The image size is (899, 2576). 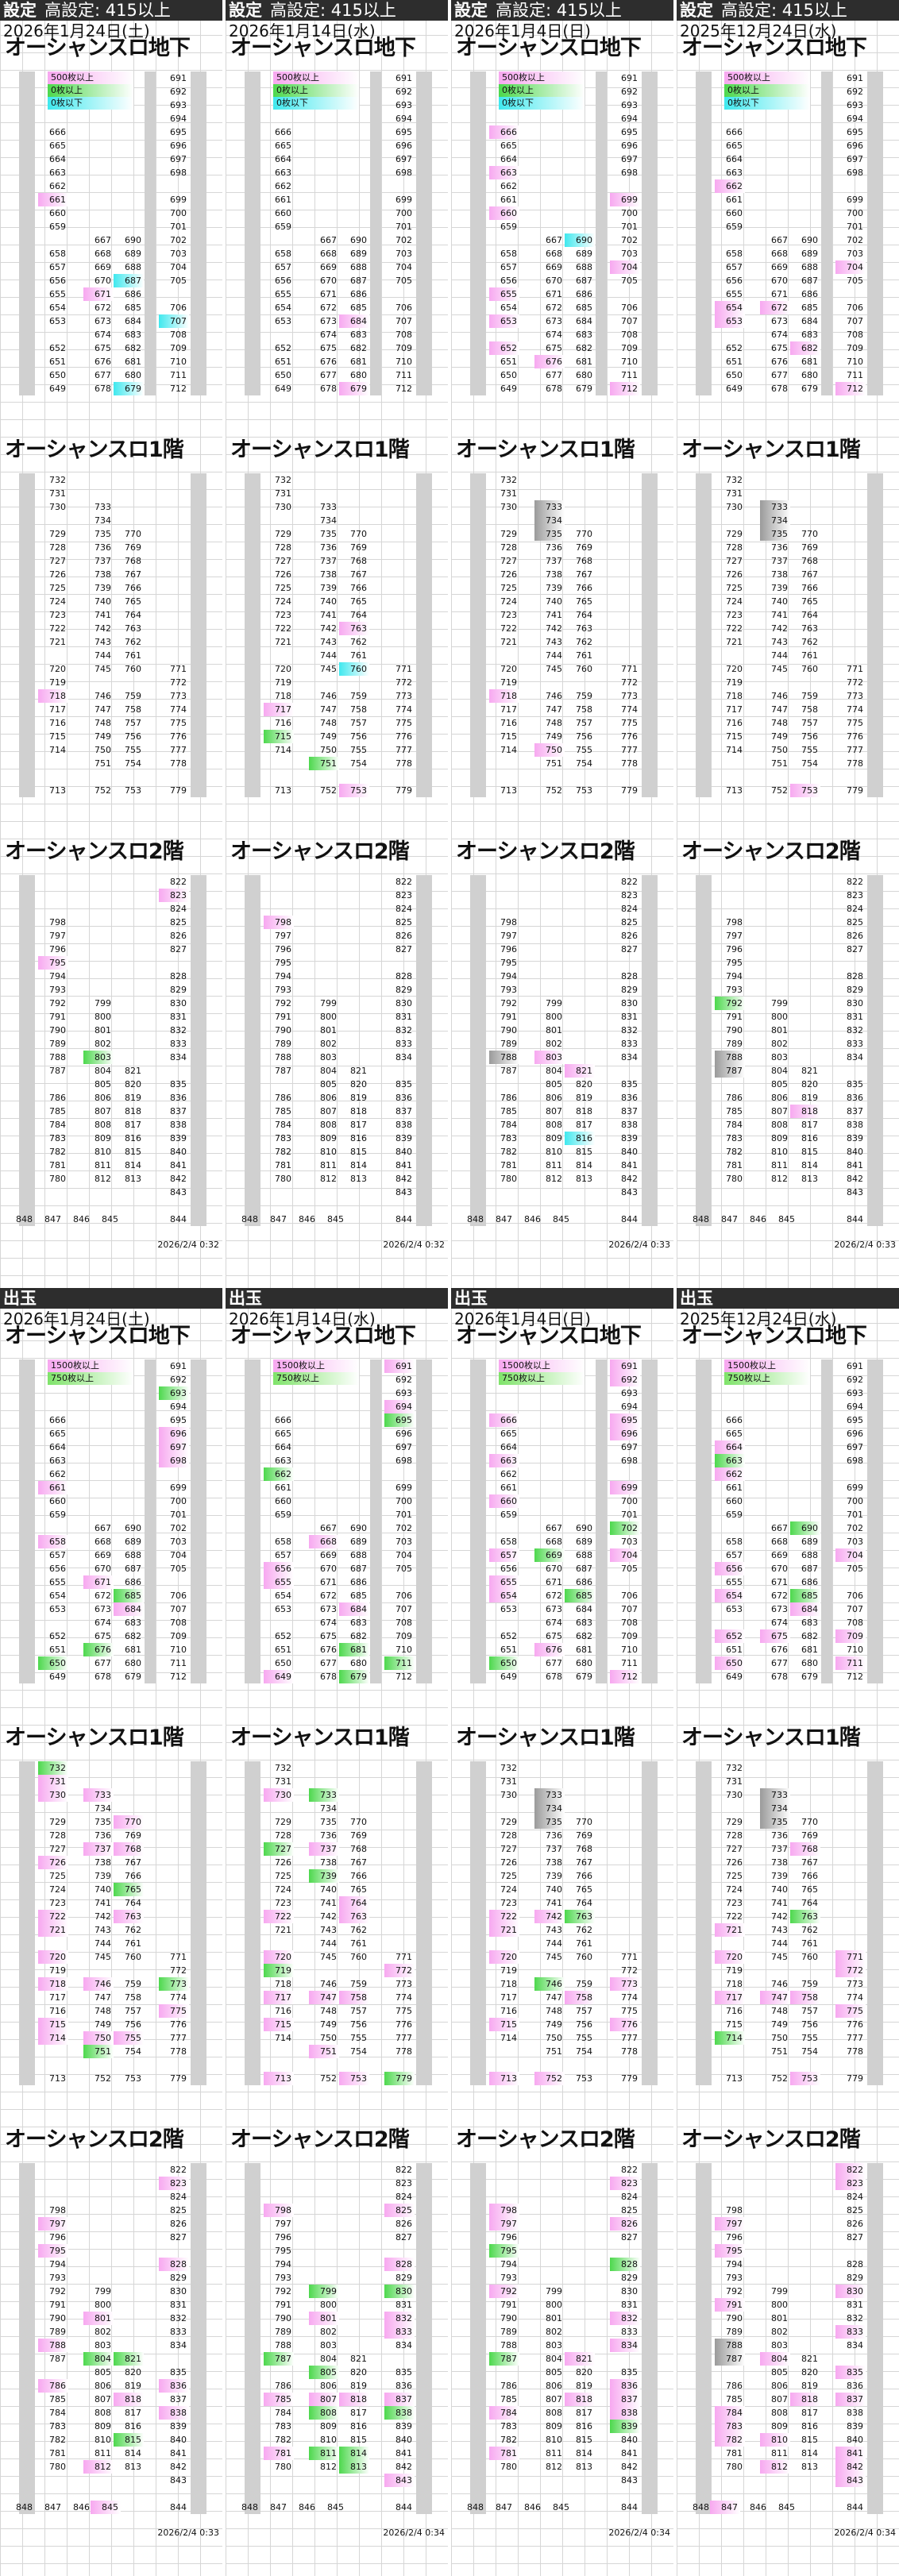 I want to click on machine-cell: 758, so click(x=354, y=1998).